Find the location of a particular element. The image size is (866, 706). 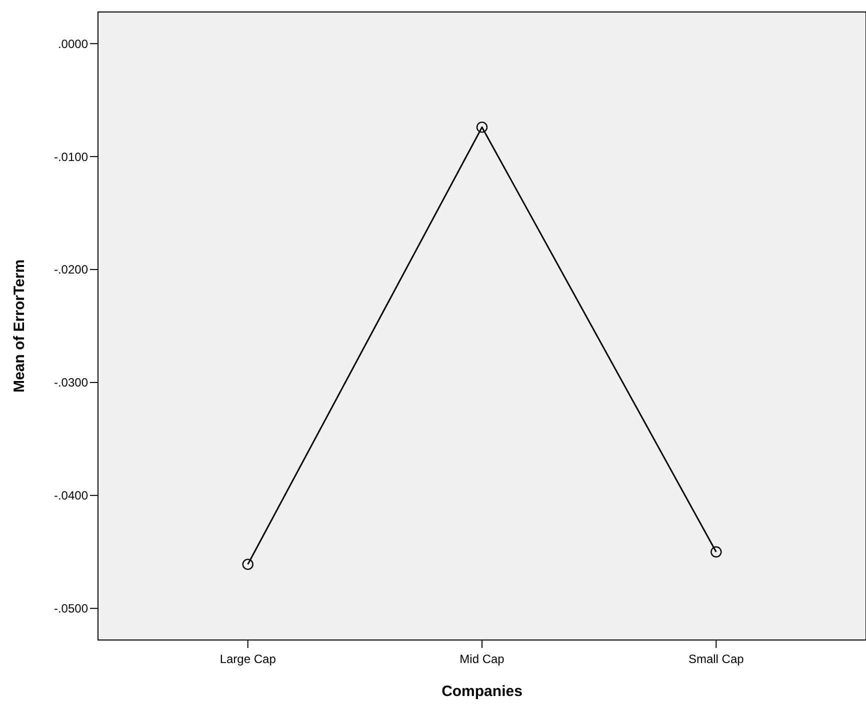

y-tick-label: -.0100 is located at coordinates (71, 157).